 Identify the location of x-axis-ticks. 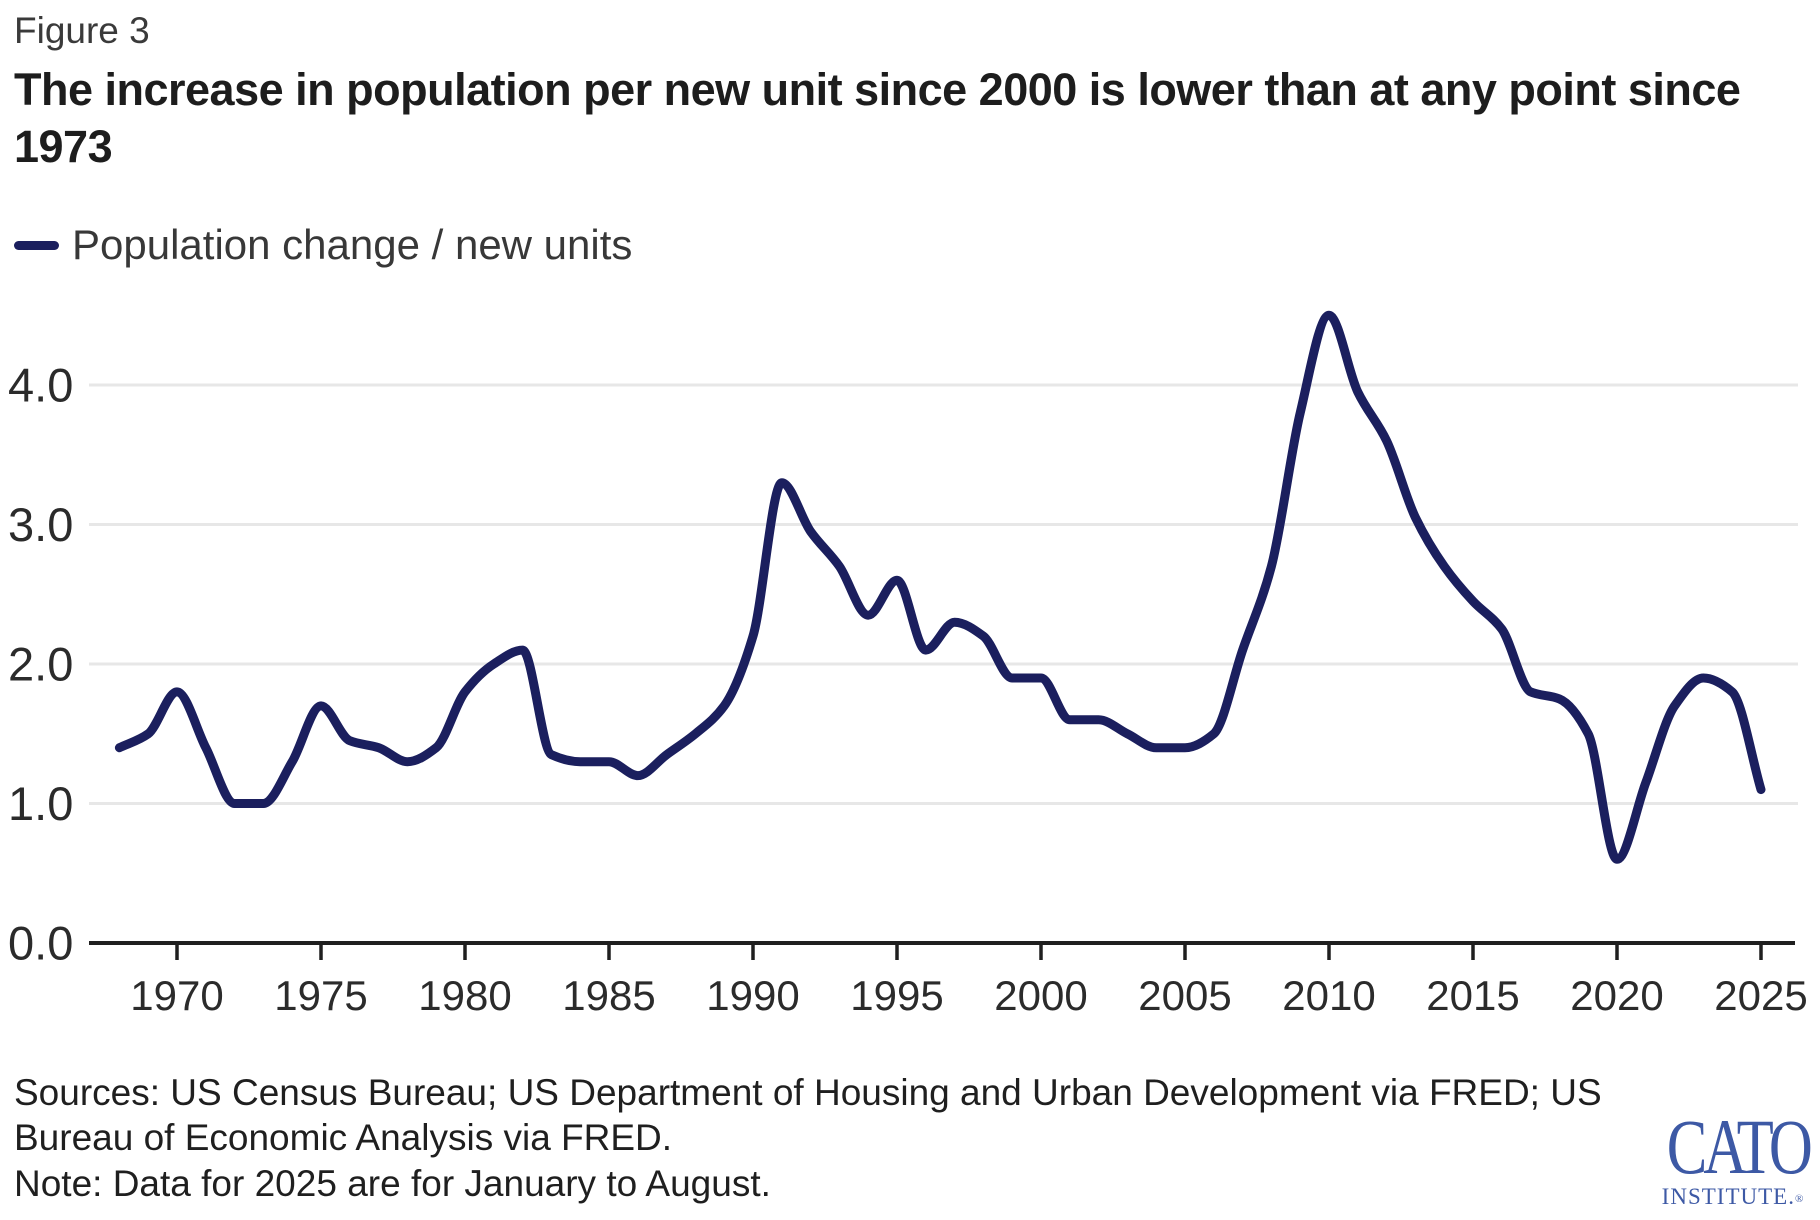
(969, 951).